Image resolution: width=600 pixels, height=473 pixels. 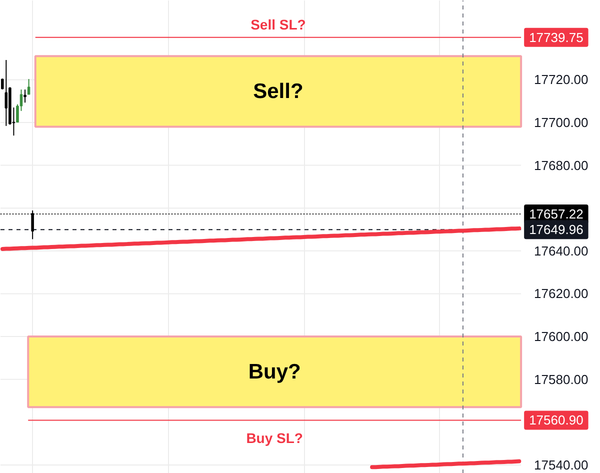 What do you see at coordinates (278, 24) in the screenshot?
I see `ref-line-label: Sell SL?` at bounding box center [278, 24].